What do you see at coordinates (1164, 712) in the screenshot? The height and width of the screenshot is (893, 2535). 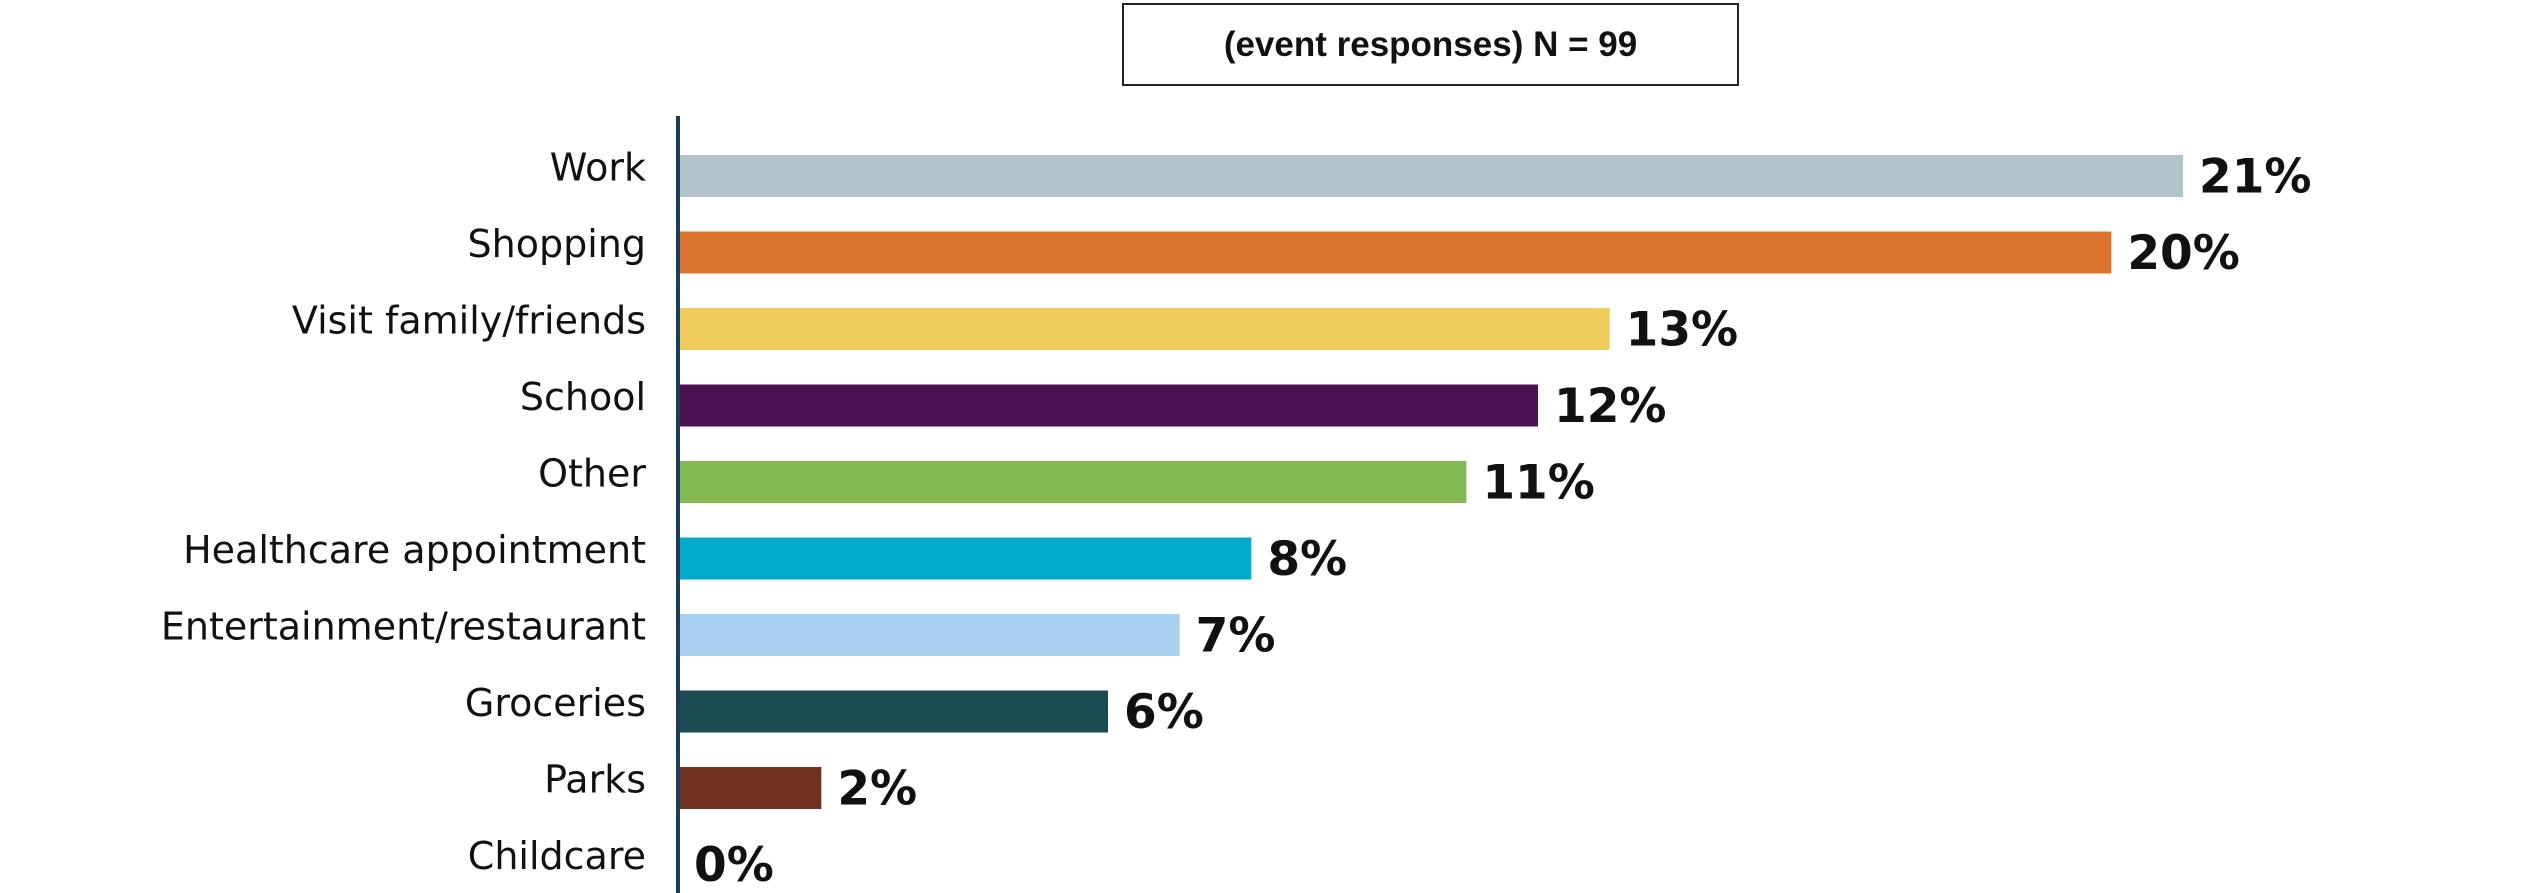 I see `value-label-groceries: 6%` at bounding box center [1164, 712].